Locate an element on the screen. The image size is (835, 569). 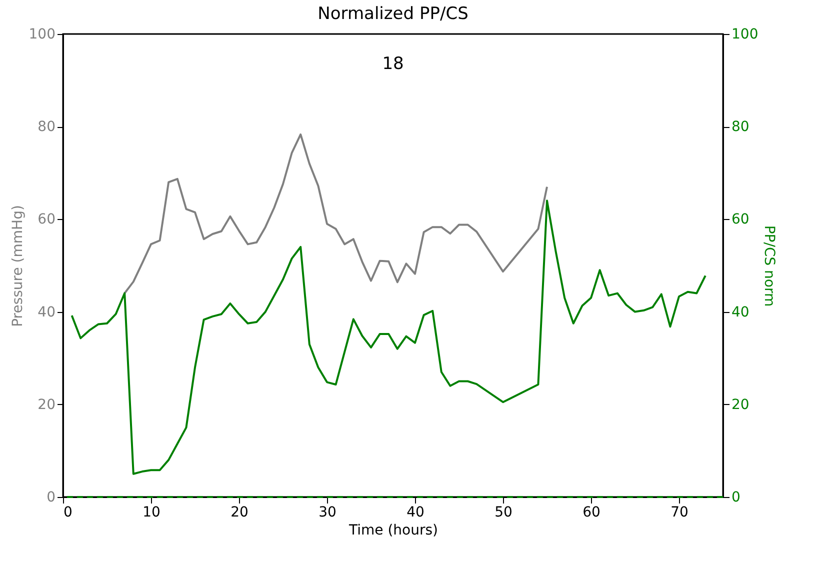
y2-tick-label: 40 is located at coordinates (741, 312).